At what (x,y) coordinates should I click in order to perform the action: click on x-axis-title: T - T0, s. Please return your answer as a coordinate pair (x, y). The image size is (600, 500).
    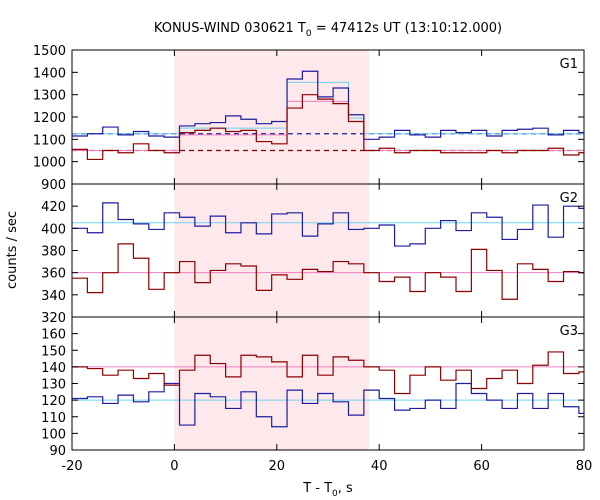
    Looking at the image, I should click on (327, 490).